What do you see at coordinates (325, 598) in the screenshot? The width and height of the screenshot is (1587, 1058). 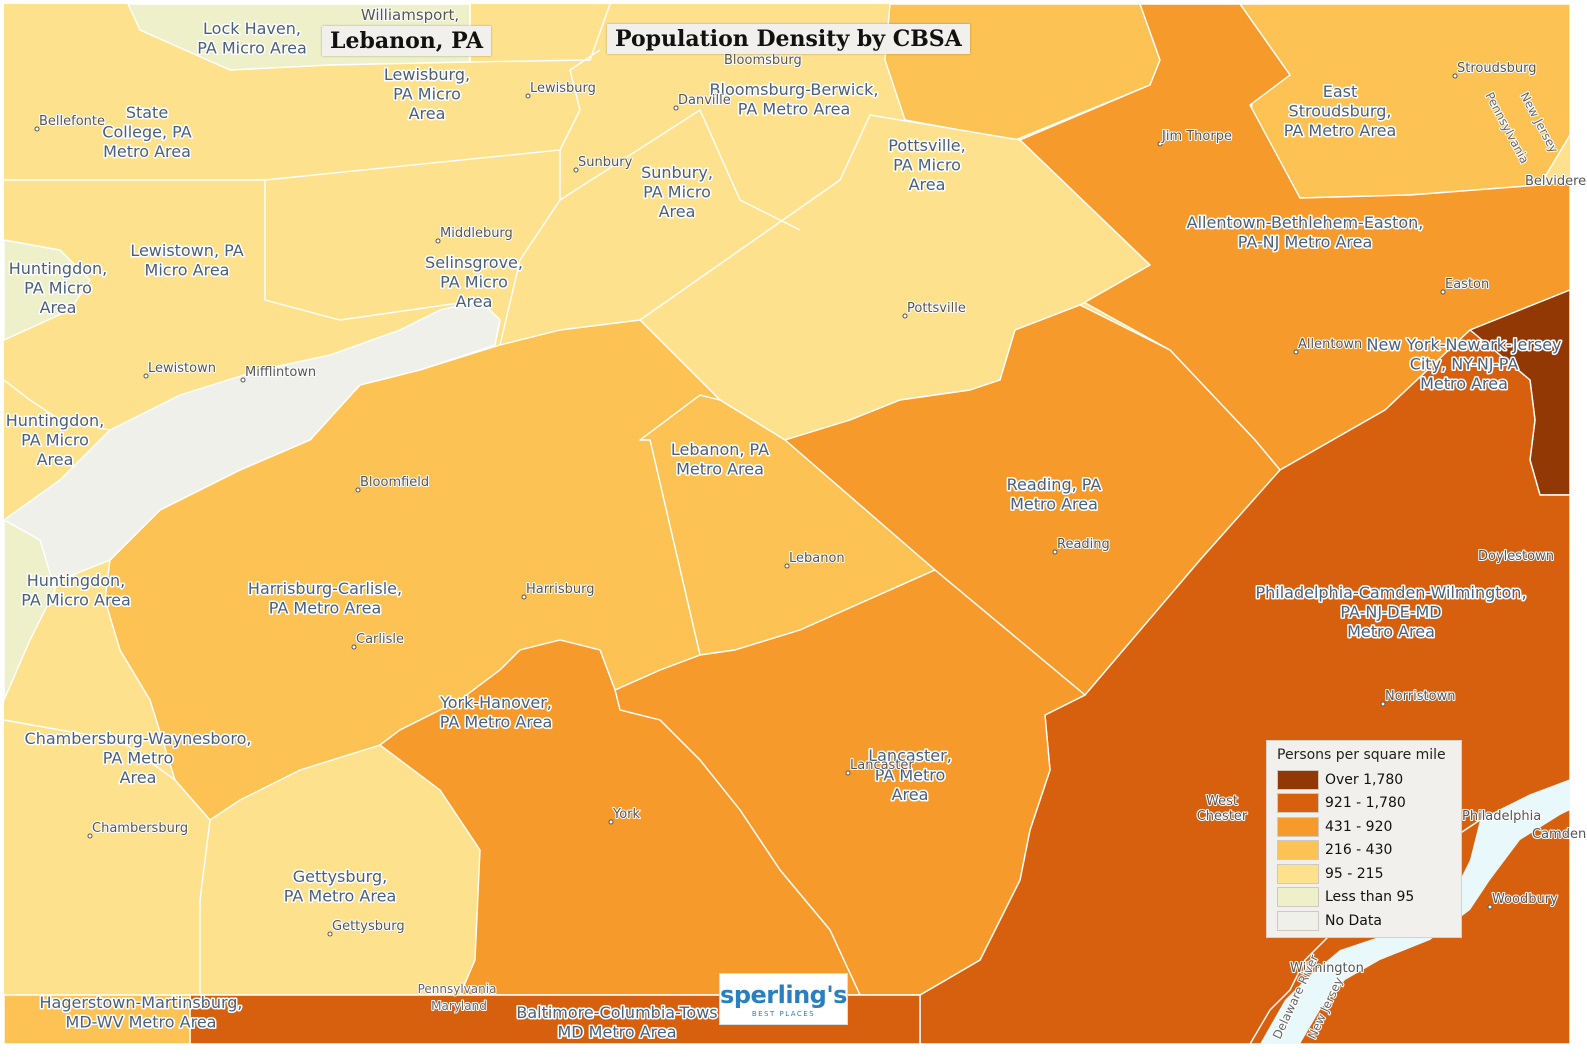 I see `cbsa-label-harrisburg: Harrisburg-Carlisle, PA Metro Area` at bounding box center [325, 598].